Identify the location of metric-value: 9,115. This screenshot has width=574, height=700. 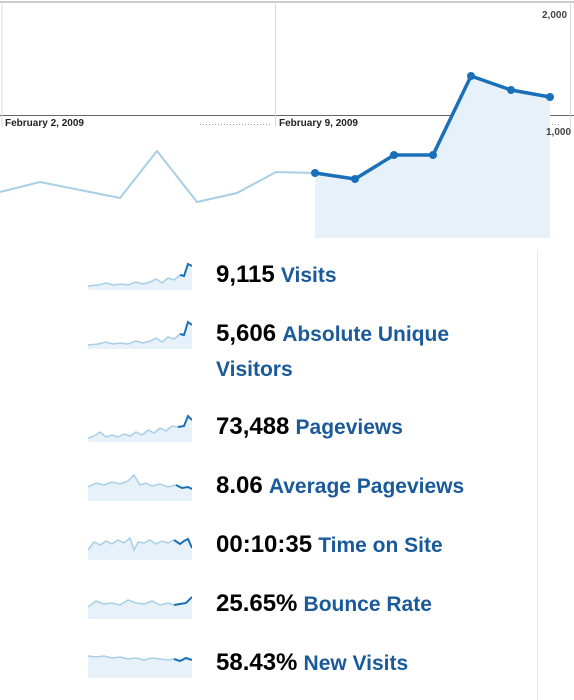
(245, 274).